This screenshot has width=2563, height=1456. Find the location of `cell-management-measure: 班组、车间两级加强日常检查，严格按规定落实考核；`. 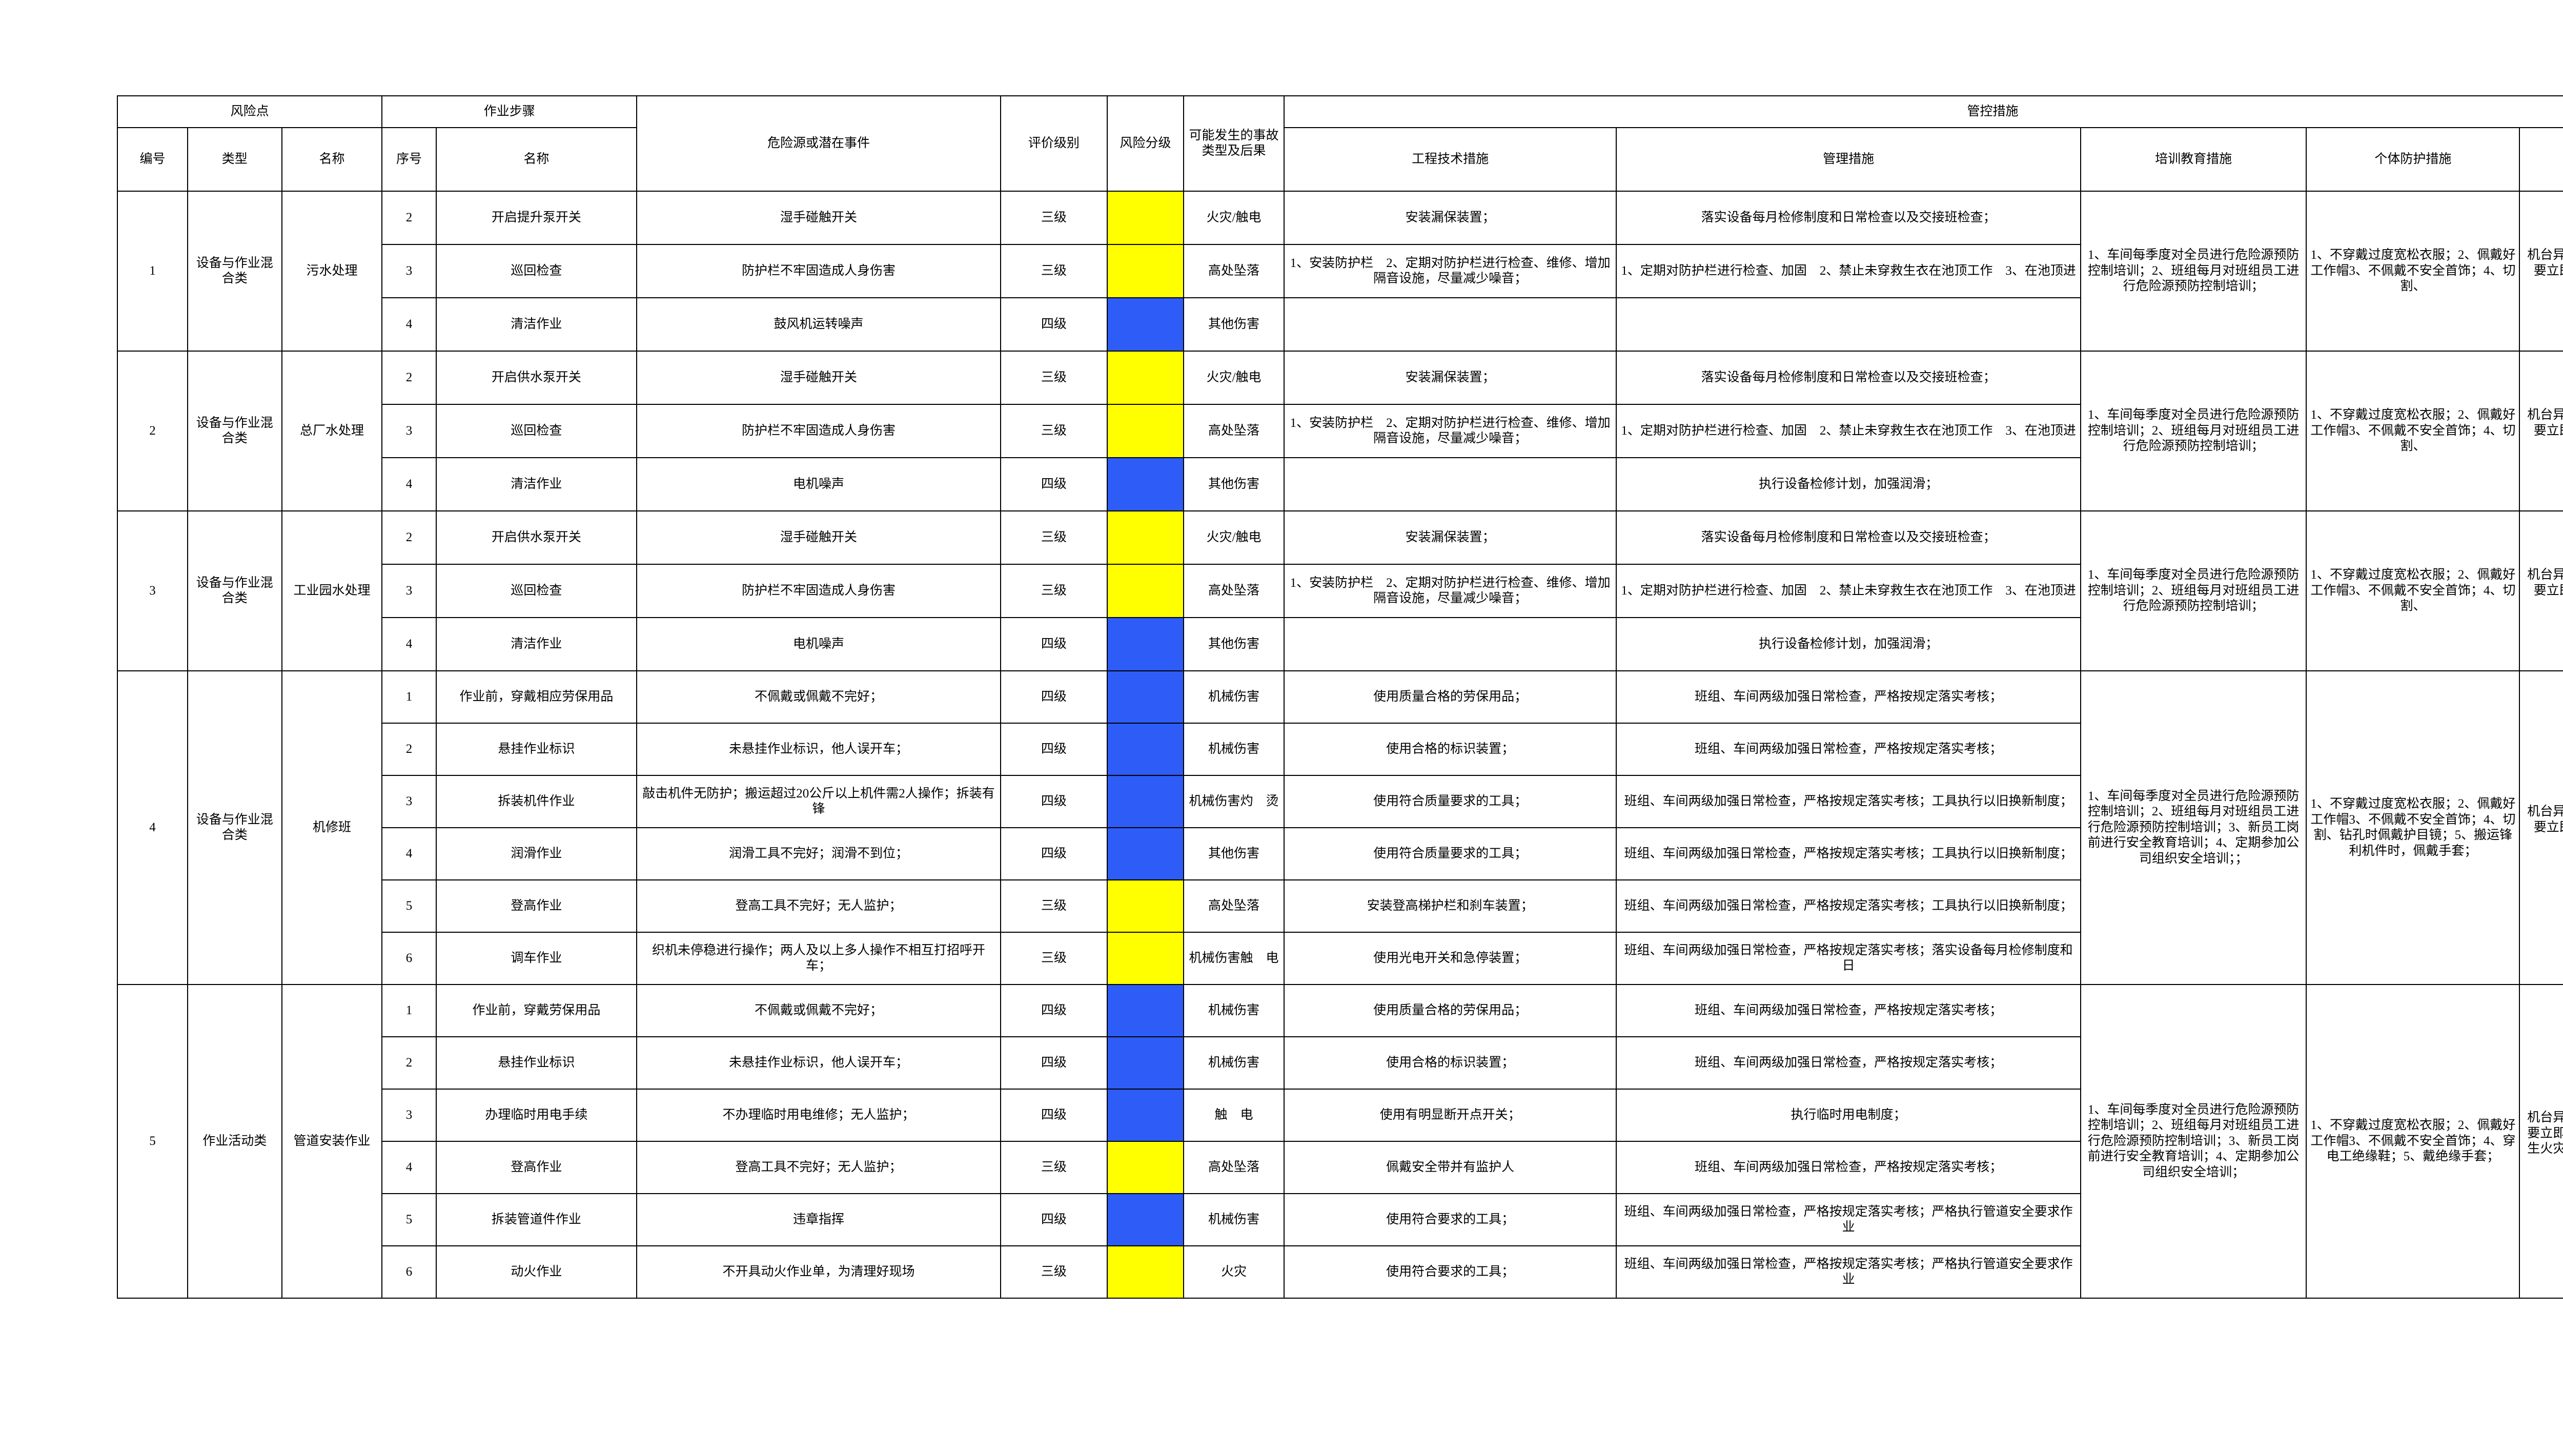

cell-management-measure: 班组、车间两级加强日常检查，严格按规定落实考核； is located at coordinates (1848, 697).